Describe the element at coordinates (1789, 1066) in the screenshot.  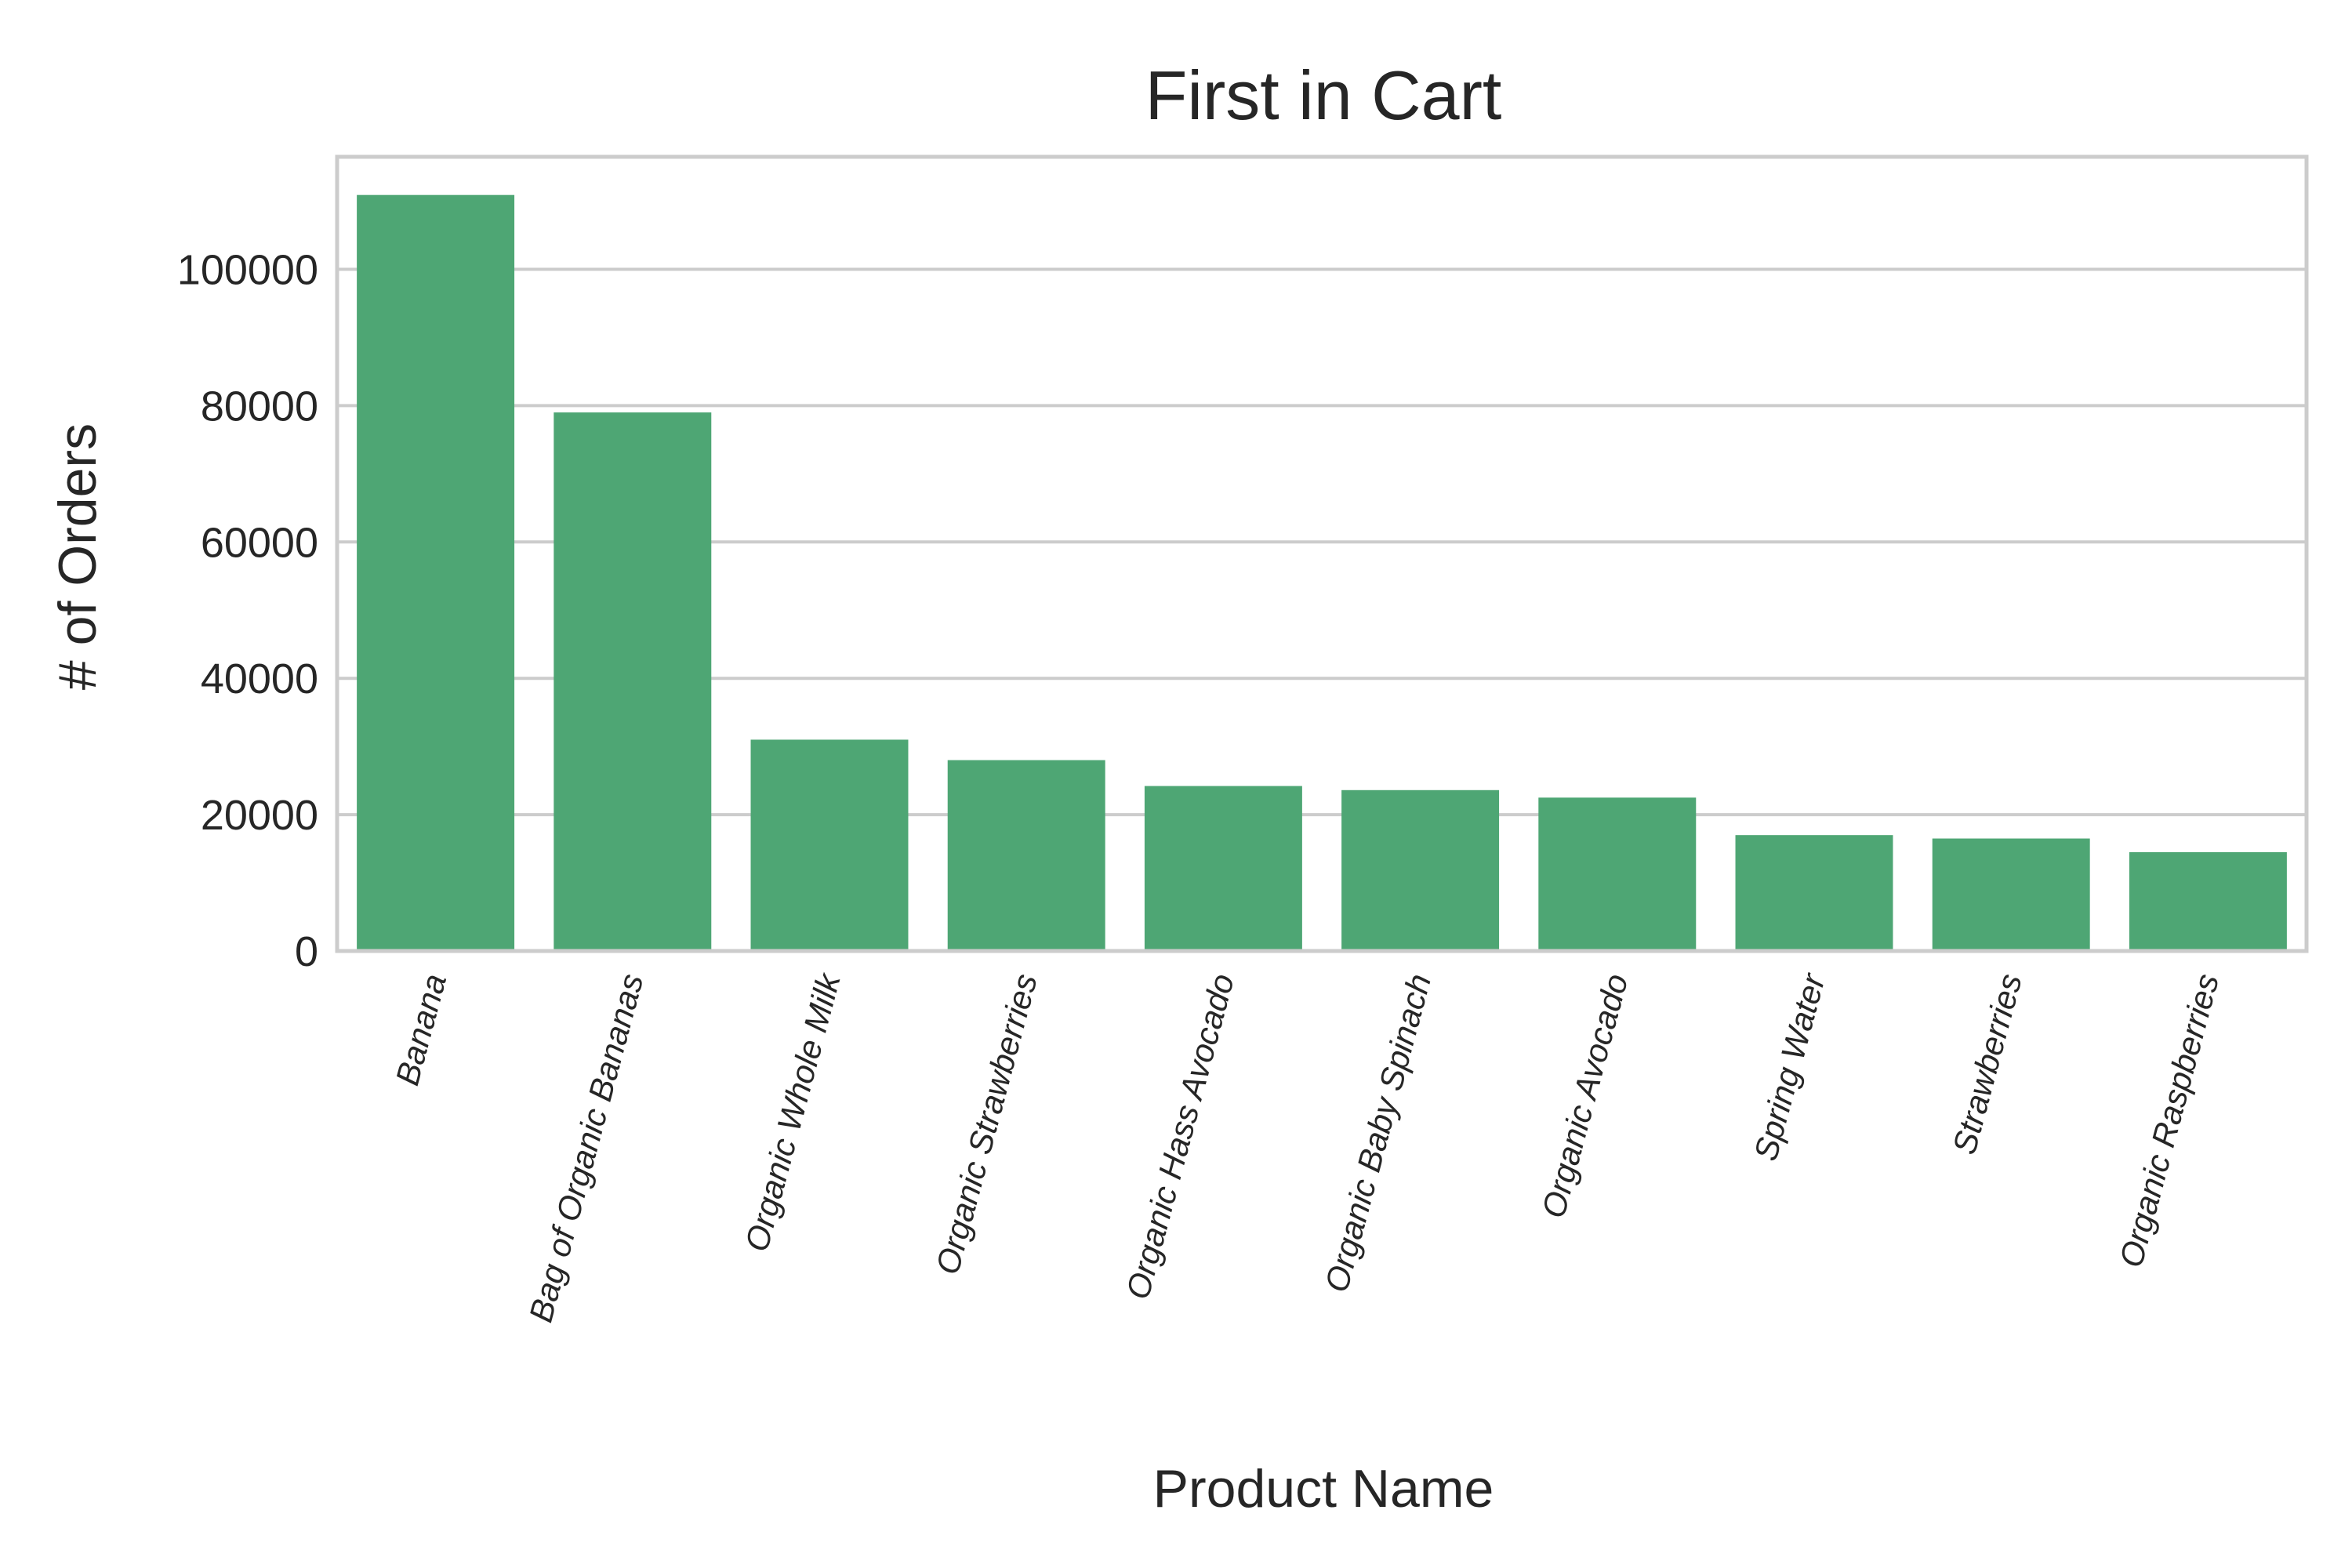
I see `x-tick-label: Spring Water` at that location.